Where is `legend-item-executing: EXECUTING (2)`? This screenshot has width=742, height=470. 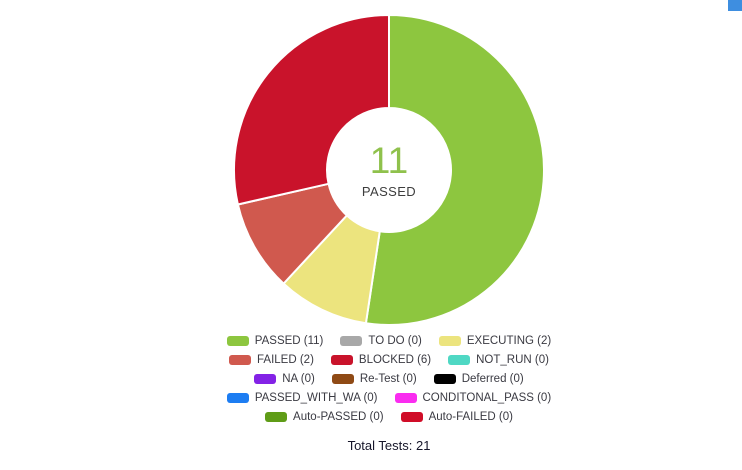 legend-item-executing: EXECUTING (2) is located at coordinates (495, 341).